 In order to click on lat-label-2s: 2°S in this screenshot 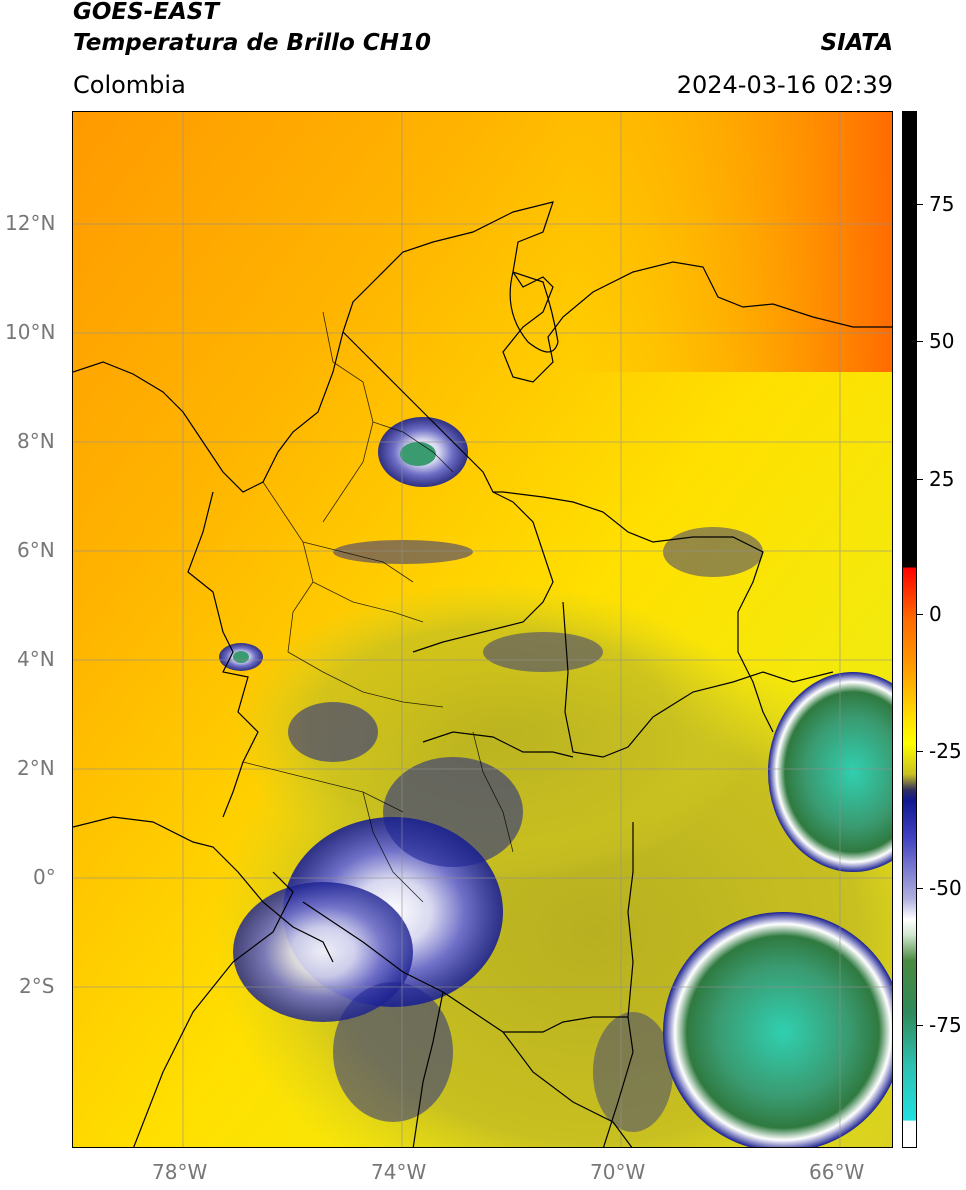, I will do `click(37, 986)`.